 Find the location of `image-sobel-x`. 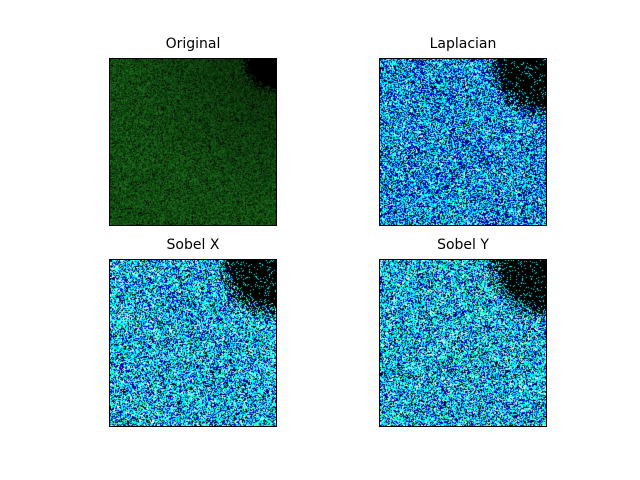

image-sobel-x is located at coordinates (193, 343).